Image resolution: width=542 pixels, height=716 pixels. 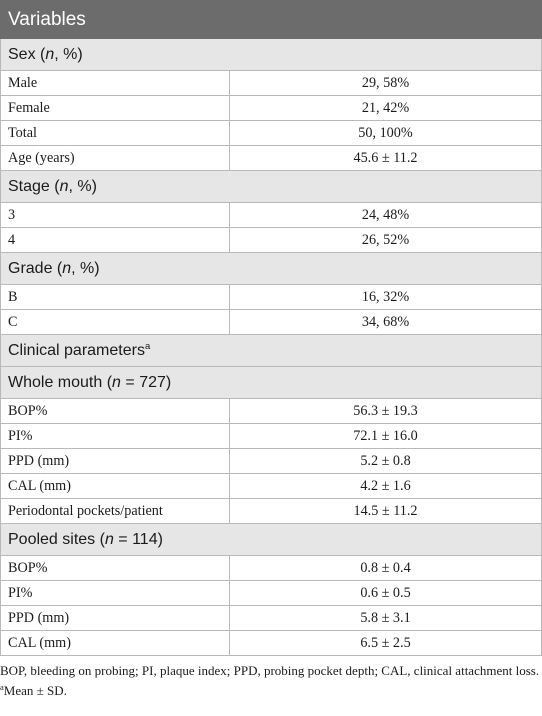 I want to click on whole-mouth-section-row: Whole mouth (n = 727), so click(x=271, y=382).